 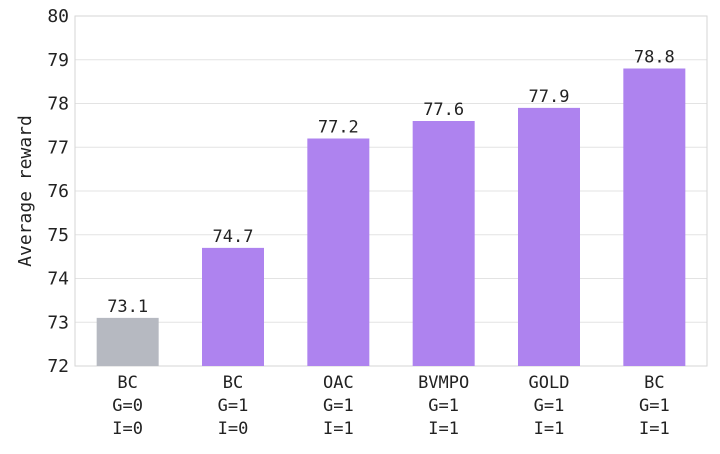 I want to click on x-category-label: G=0, so click(x=127, y=406).